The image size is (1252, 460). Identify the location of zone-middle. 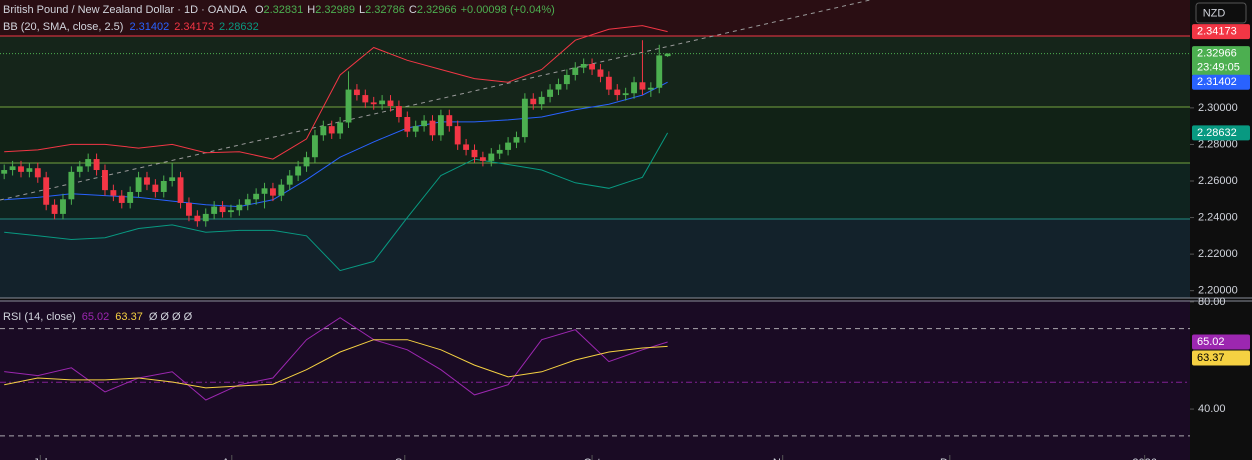
(595, 135).